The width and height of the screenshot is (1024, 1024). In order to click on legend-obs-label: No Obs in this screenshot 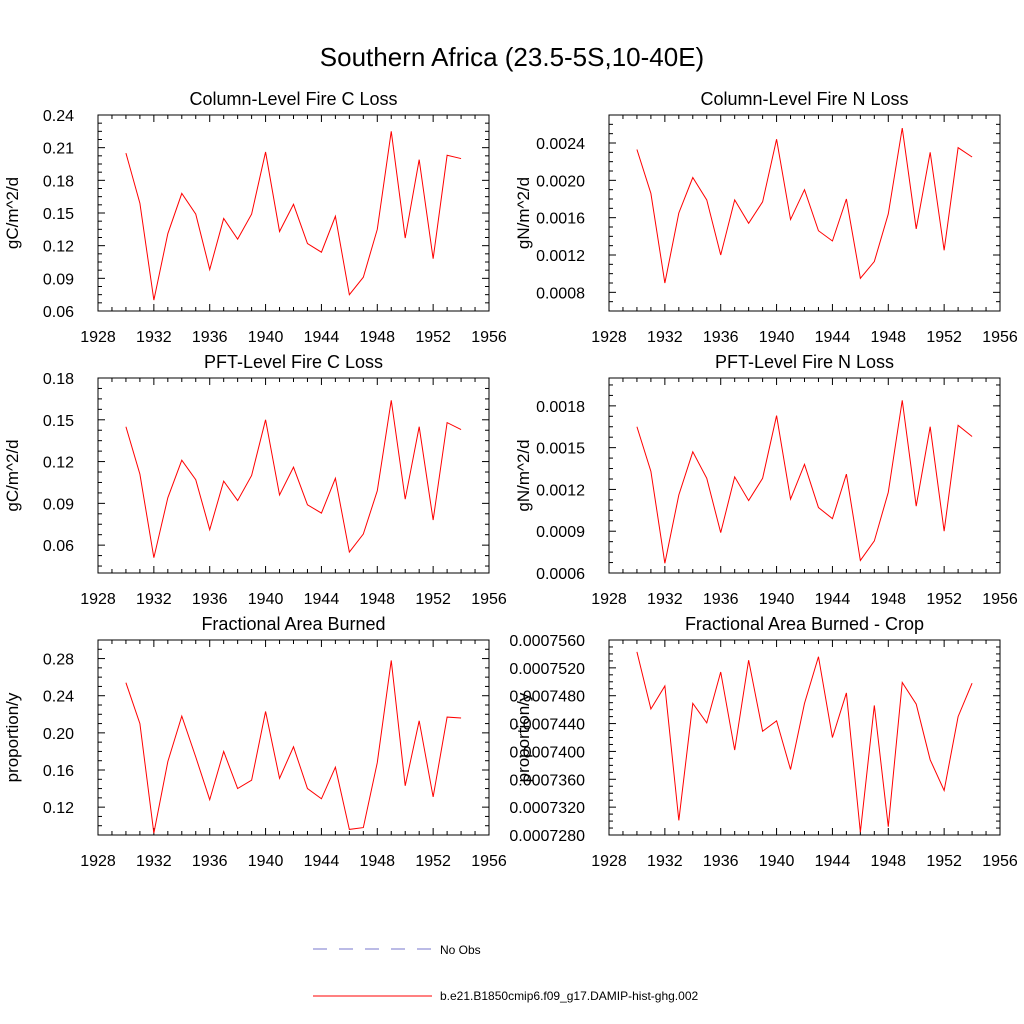, I will do `click(460, 950)`.